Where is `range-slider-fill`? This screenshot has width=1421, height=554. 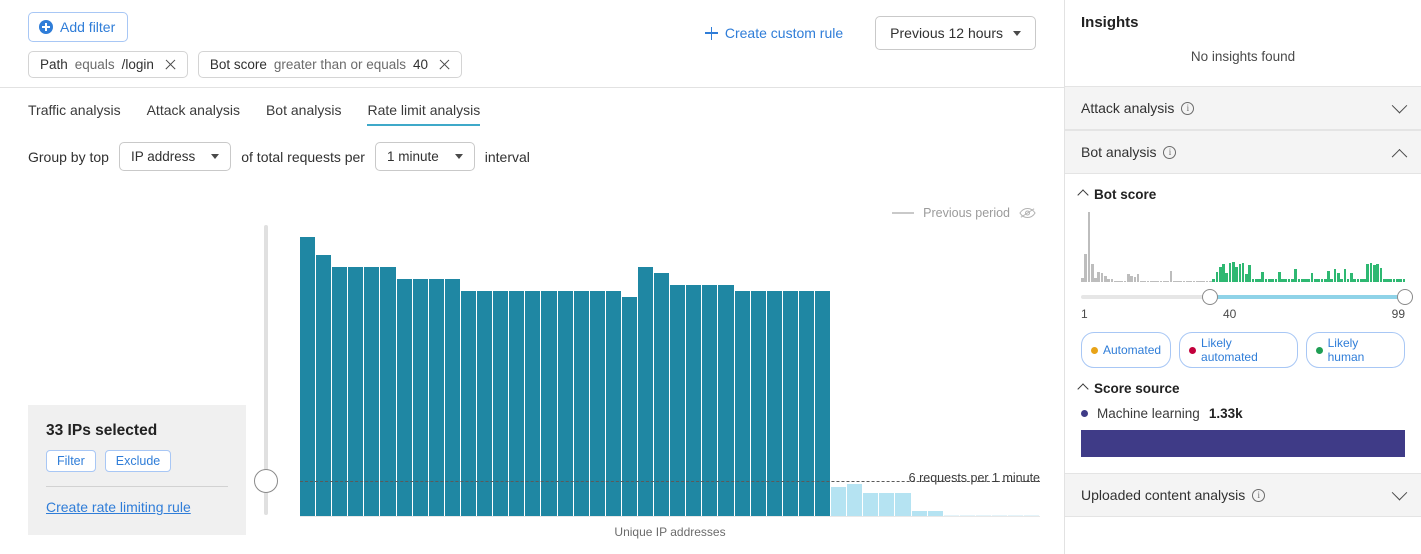
range-slider-fill is located at coordinates (1307, 297).